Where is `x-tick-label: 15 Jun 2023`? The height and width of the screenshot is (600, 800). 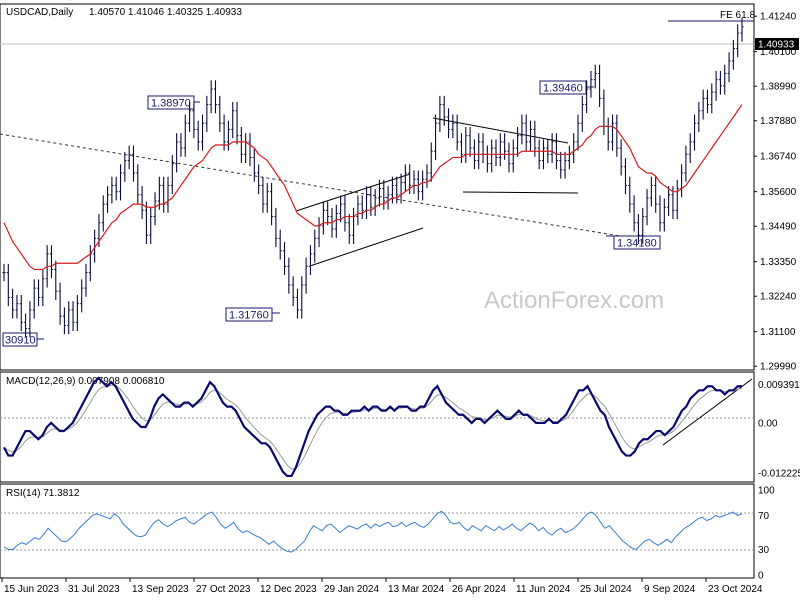
x-tick-label: 15 Jun 2023 is located at coordinates (31, 589).